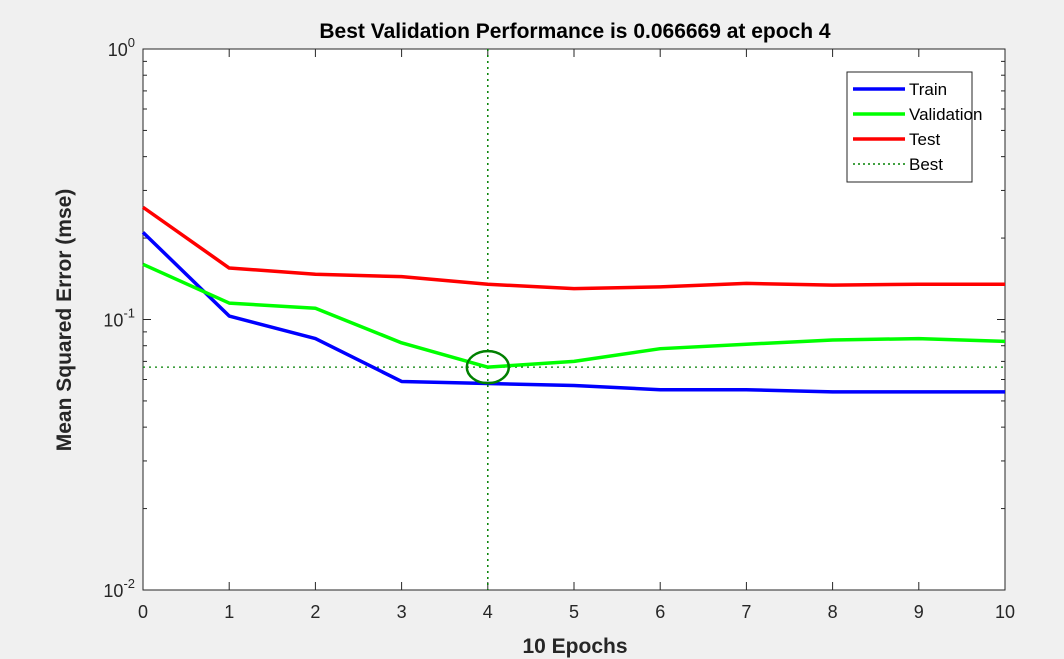 This screenshot has height=659, width=1064. What do you see at coordinates (945, 114) in the screenshot?
I see `legend-label-validation: Validation` at bounding box center [945, 114].